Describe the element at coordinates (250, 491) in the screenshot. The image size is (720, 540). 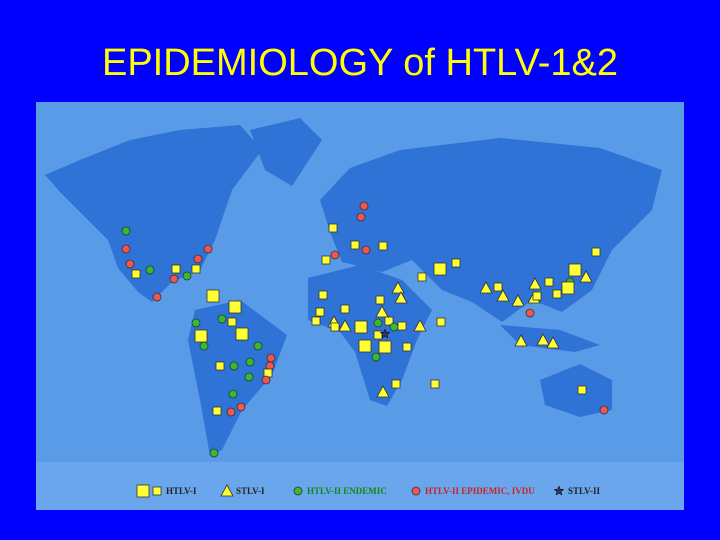
I see `legend-label: STLV-I` at that location.